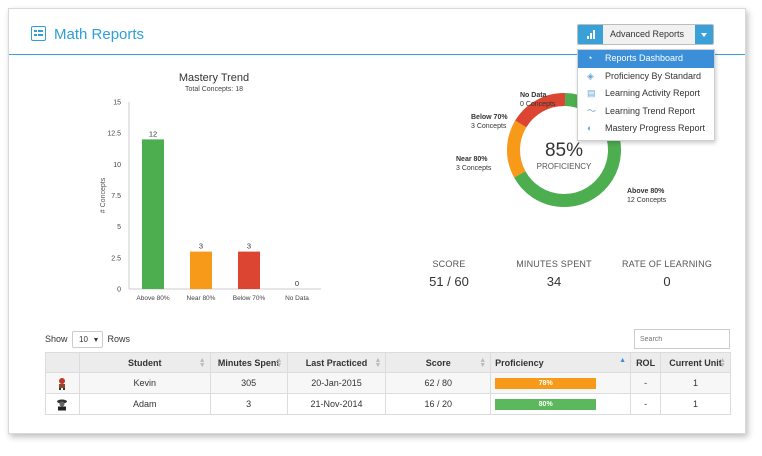  What do you see at coordinates (564, 150) in the screenshot?
I see `donut-center-value: 85%` at bounding box center [564, 150].